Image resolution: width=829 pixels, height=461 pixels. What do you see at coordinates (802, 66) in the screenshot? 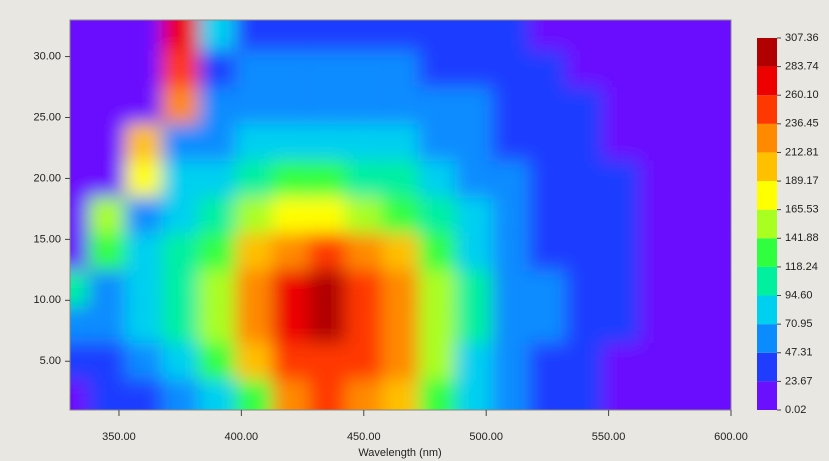
I see `colorbar-label: 283.74` at bounding box center [802, 66].